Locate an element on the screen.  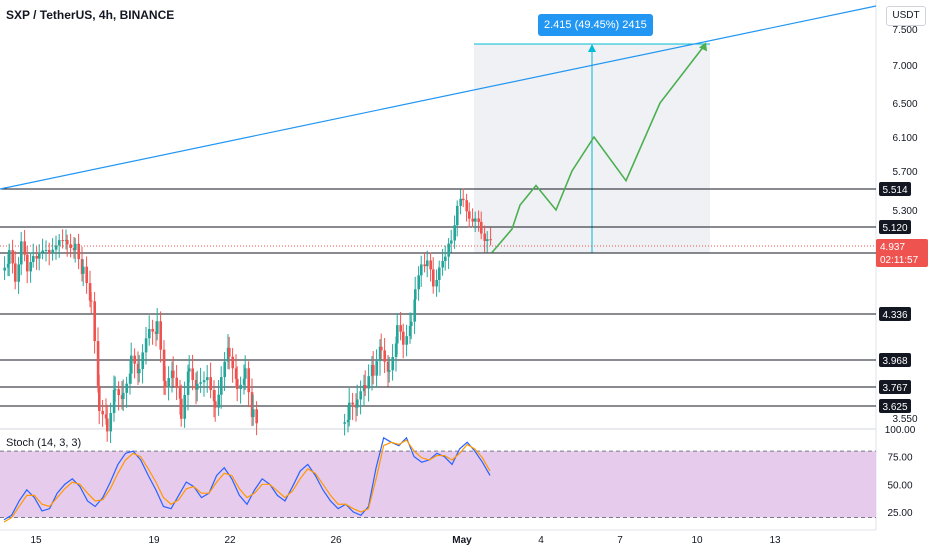
stoch-tick-label: 50.00 is located at coordinates (899, 485).